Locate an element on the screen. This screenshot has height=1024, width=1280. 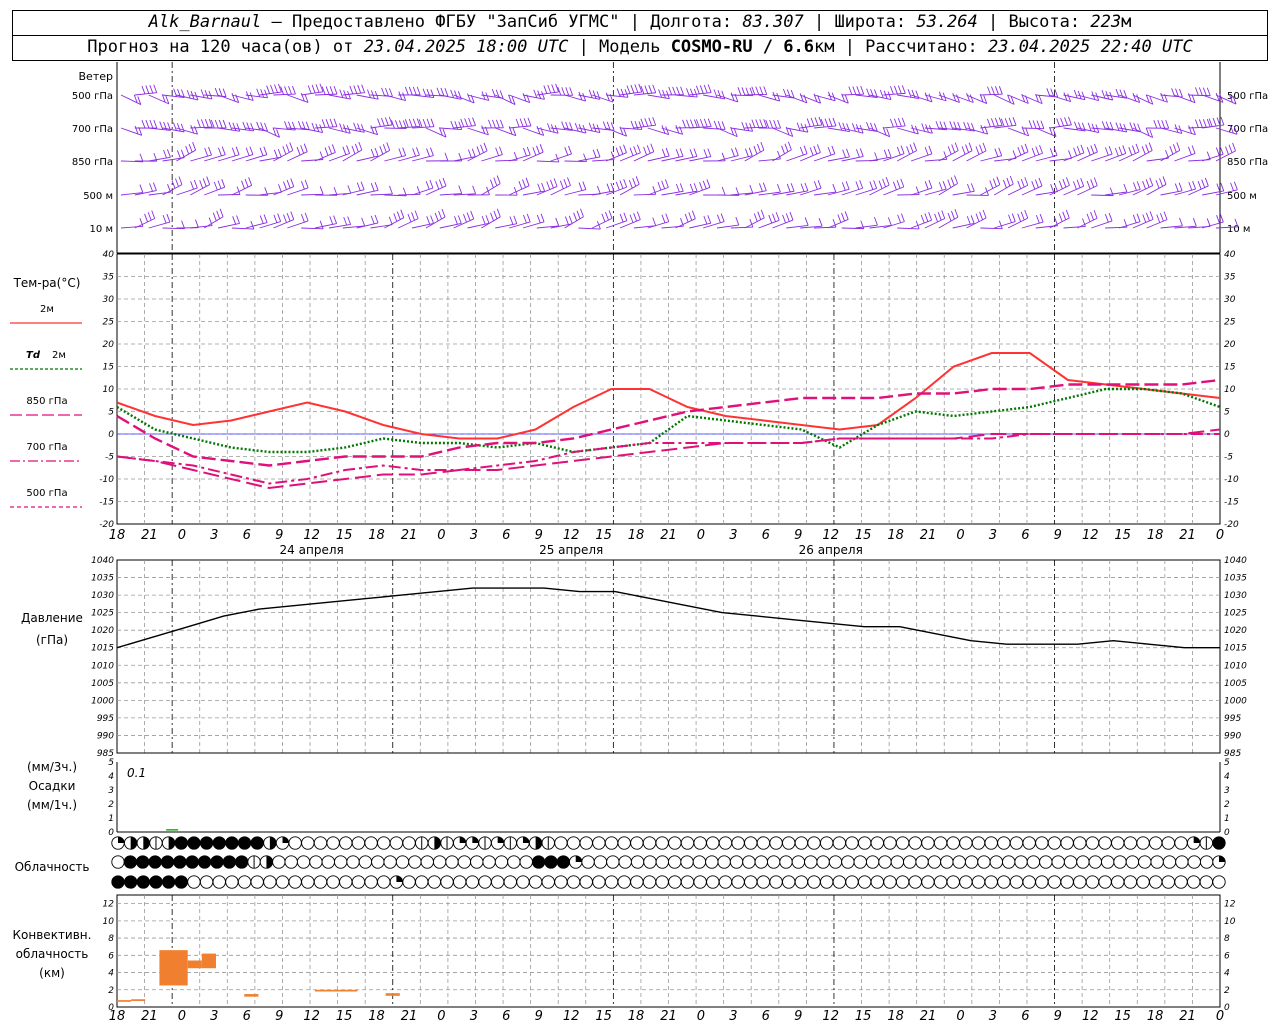
wind-title: Ветер is located at coordinates (96, 76).